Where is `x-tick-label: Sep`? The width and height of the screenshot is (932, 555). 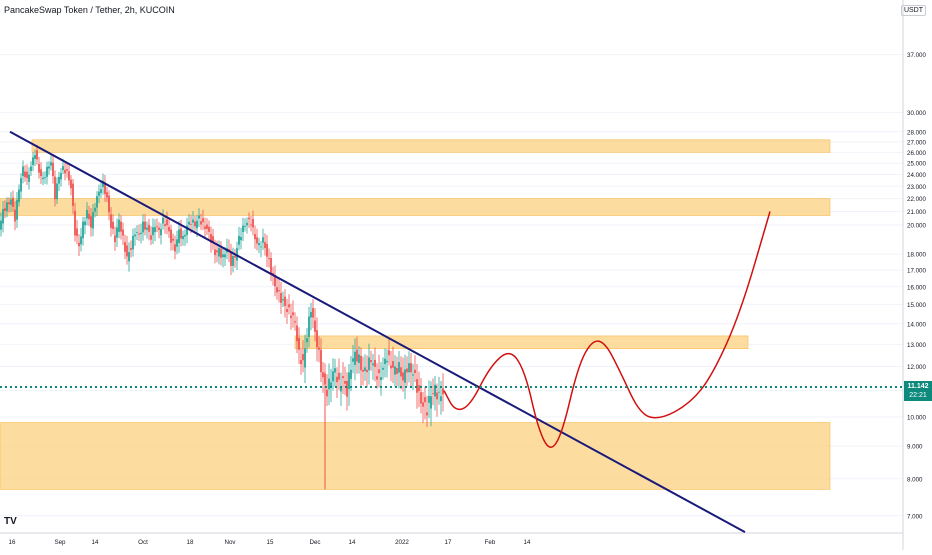
x-tick-label: Sep is located at coordinates (60, 542).